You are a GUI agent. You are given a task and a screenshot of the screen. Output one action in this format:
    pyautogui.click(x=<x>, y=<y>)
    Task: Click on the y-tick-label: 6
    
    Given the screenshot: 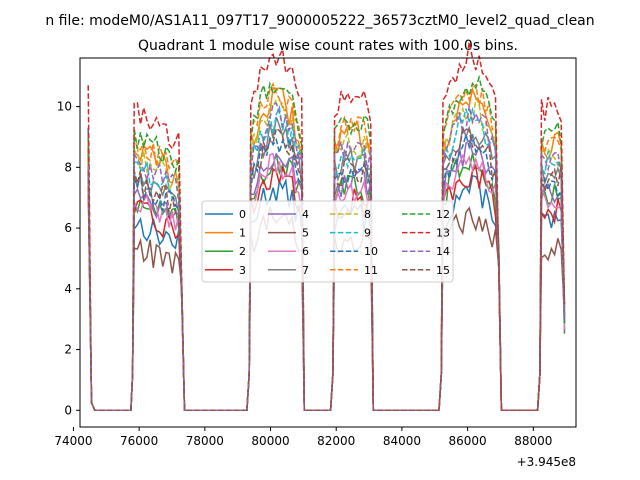 What is the action you would take?
    pyautogui.click(x=68, y=228)
    